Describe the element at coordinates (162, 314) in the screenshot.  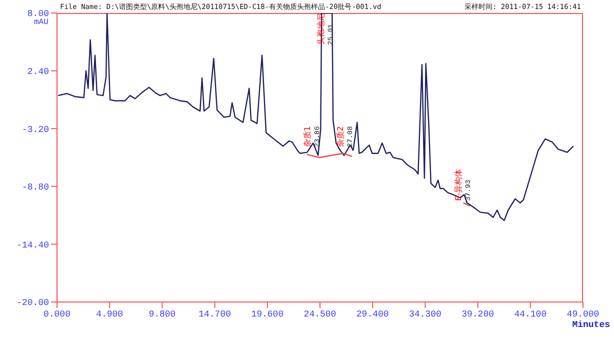
I see `x-tick-label: 9.800` at that location.